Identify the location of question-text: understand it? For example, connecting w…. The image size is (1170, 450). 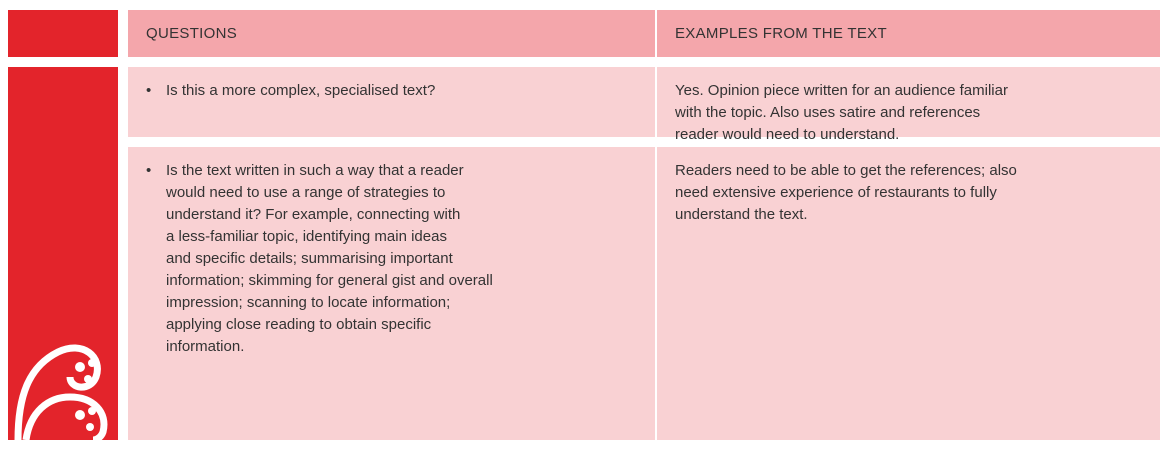
(313, 214).